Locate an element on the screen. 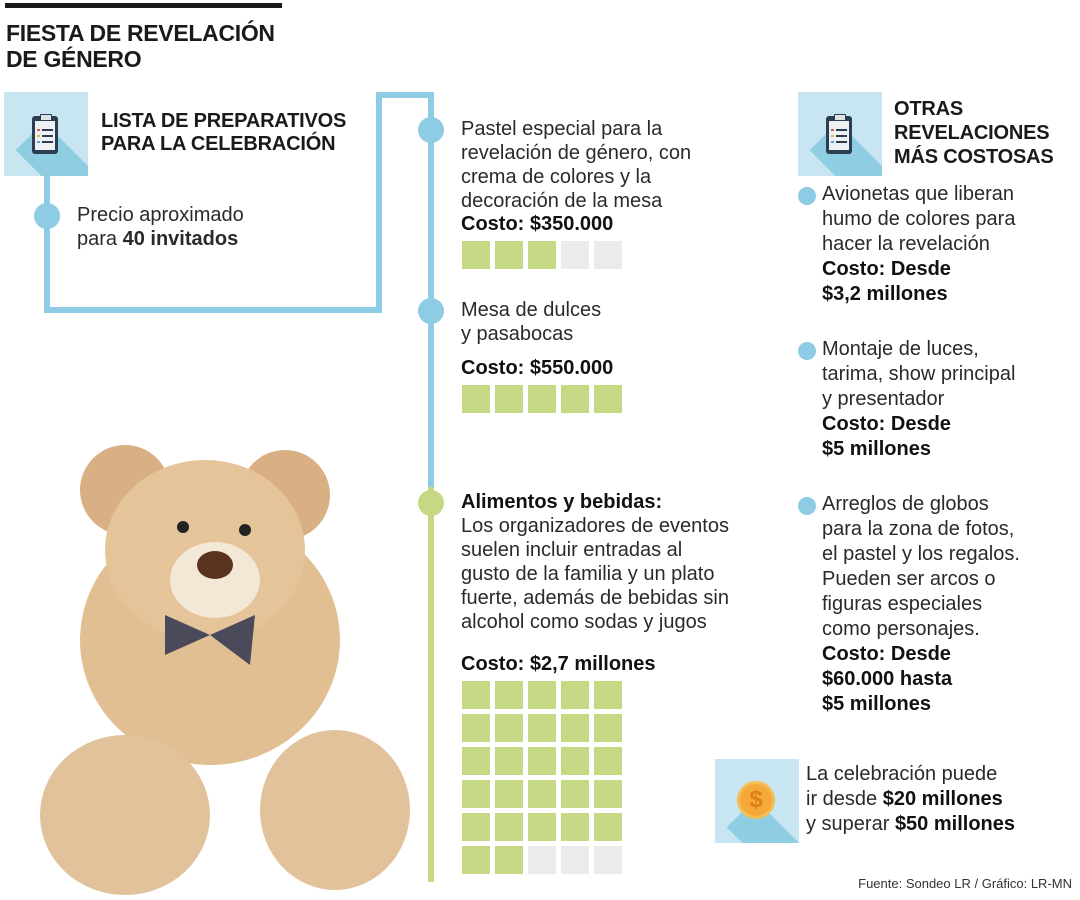 This screenshot has width=1080, height=900. heading-line: REVELACIONES is located at coordinates (972, 133).